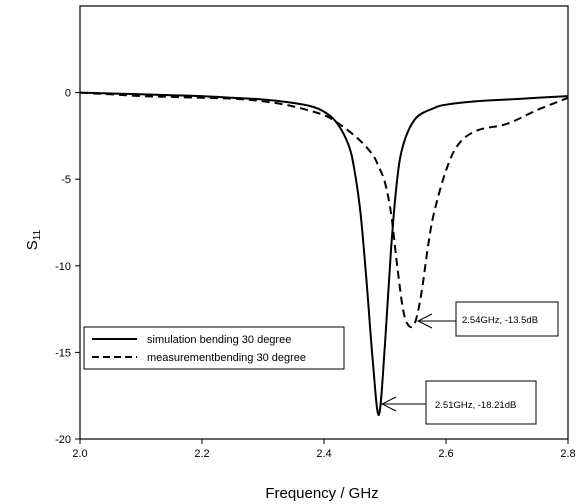 Image resolution: width=580 pixels, height=504 pixels. What do you see at coordinates (79, 454) in the screenshot?
I see `x-tick-label: 2.0` at bounding box center [79, 454].